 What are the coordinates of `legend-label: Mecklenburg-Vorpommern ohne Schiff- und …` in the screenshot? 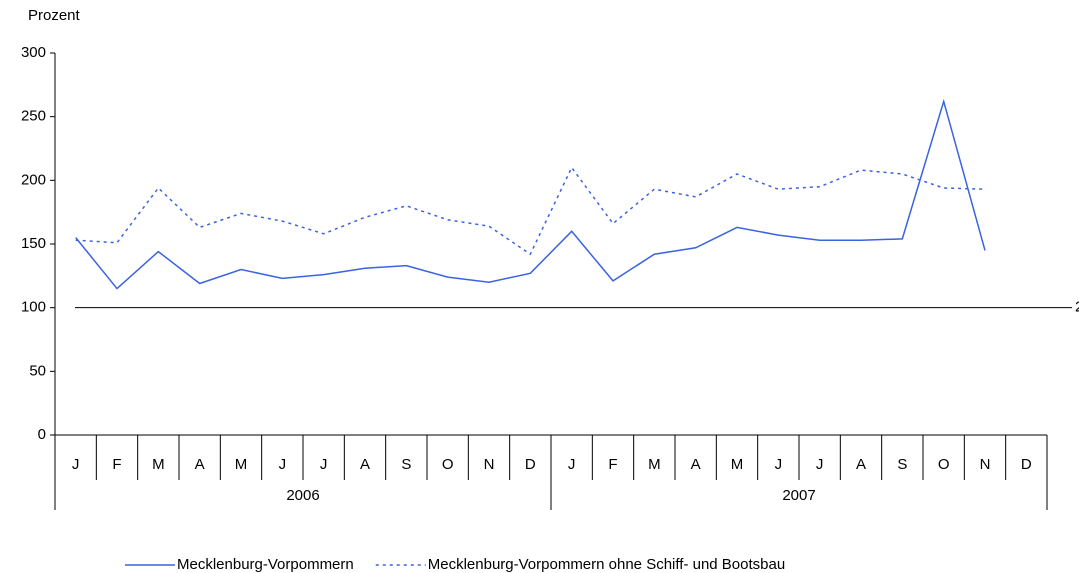 It's located at (606, 564).